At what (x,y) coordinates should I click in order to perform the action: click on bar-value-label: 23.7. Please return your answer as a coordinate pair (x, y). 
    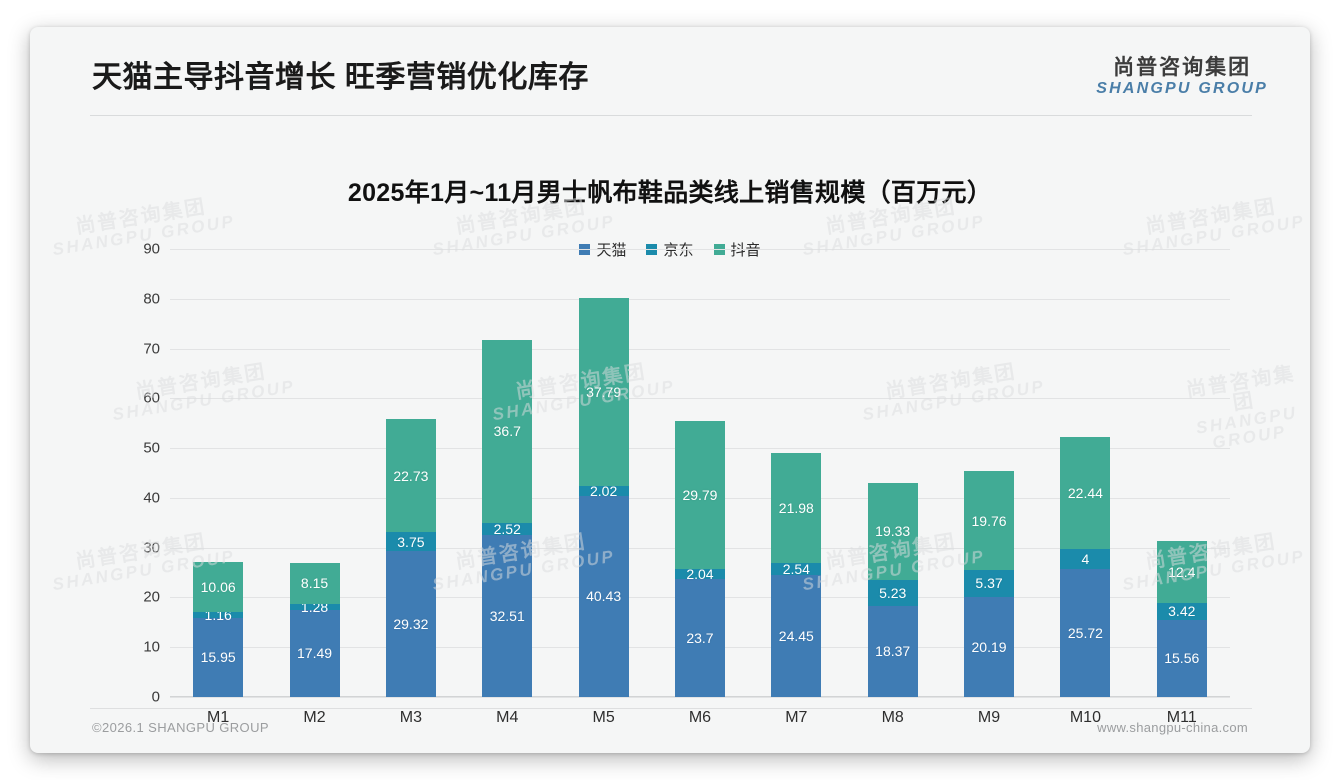
    Looking at the image, I should click on (700, 638).